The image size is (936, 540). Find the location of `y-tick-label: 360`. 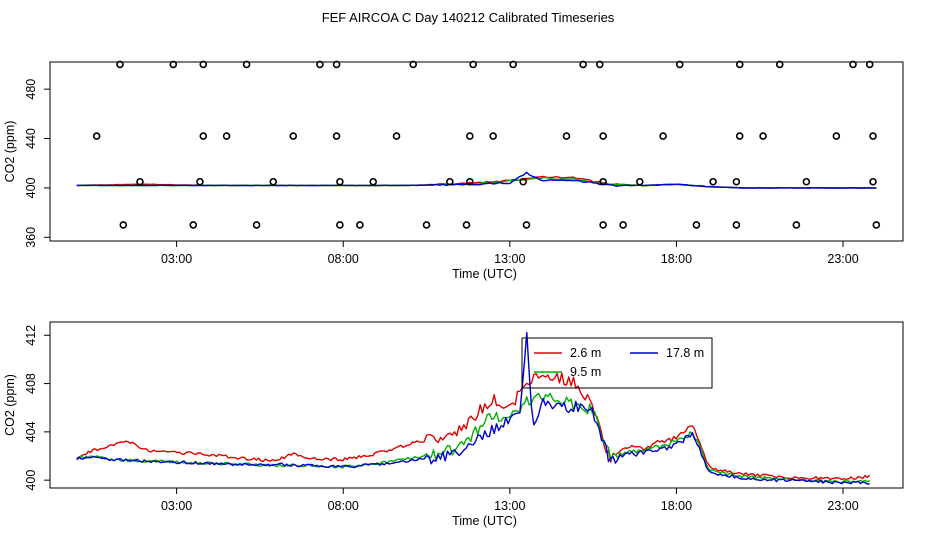

y-tick-label: 360 is located at coordinates (31, 237).